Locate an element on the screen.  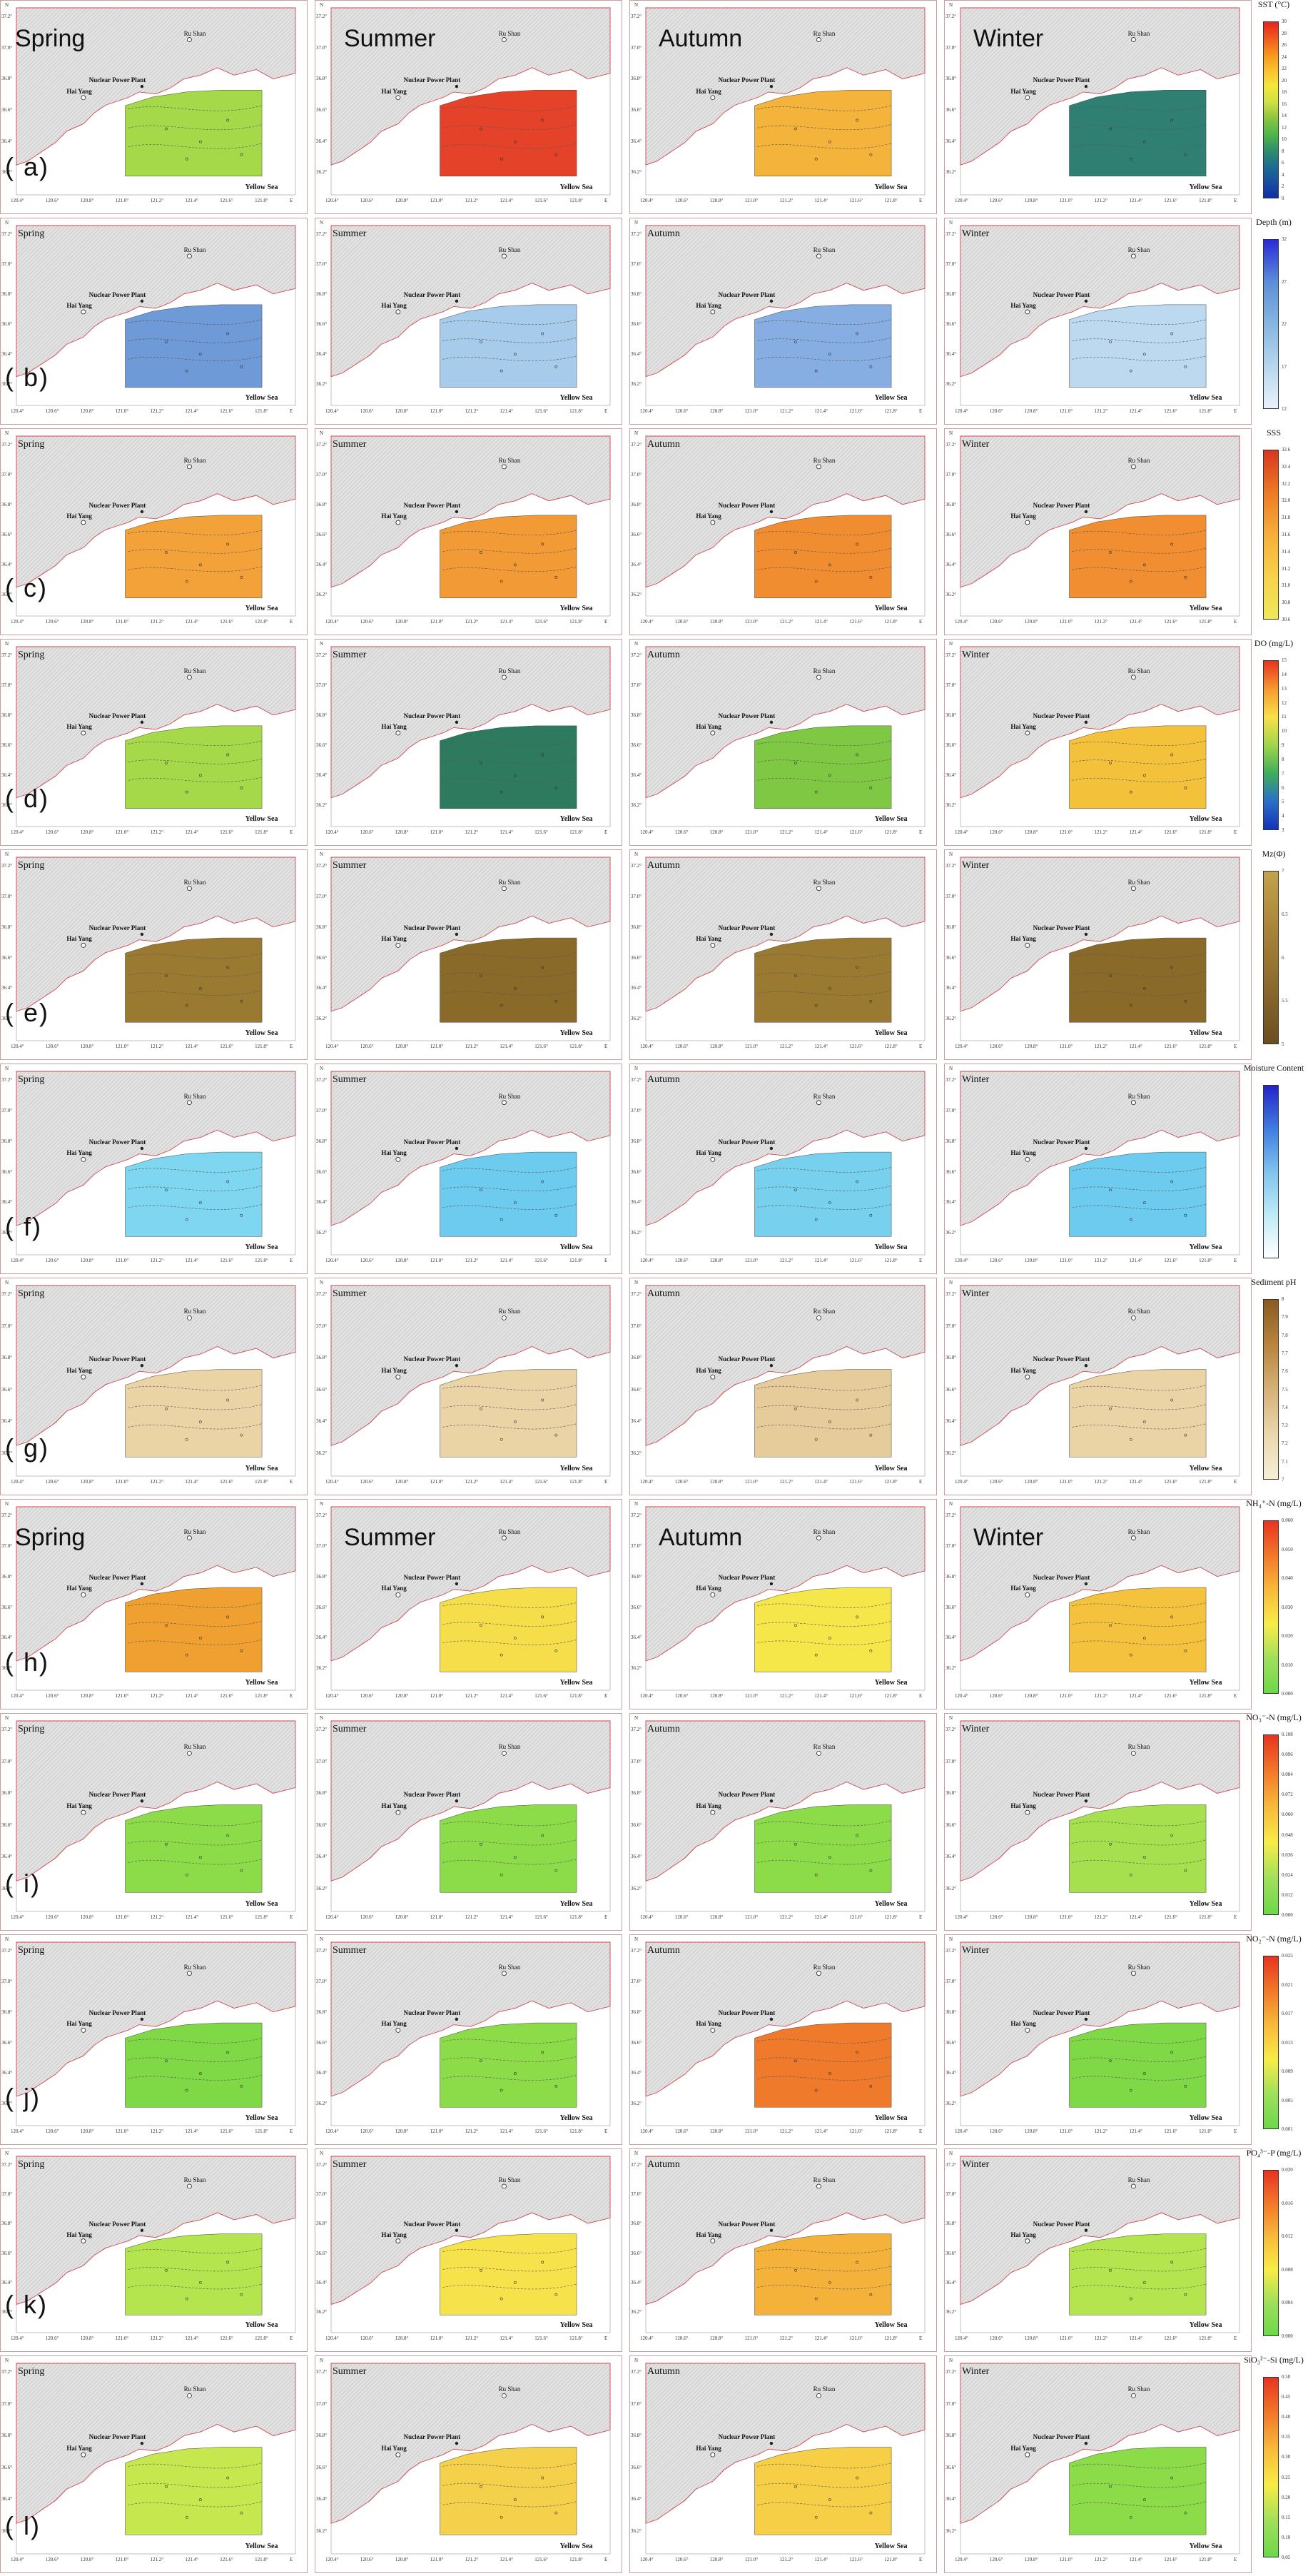
lat-tick: 36.8° is located at coordinates (951, 1576).